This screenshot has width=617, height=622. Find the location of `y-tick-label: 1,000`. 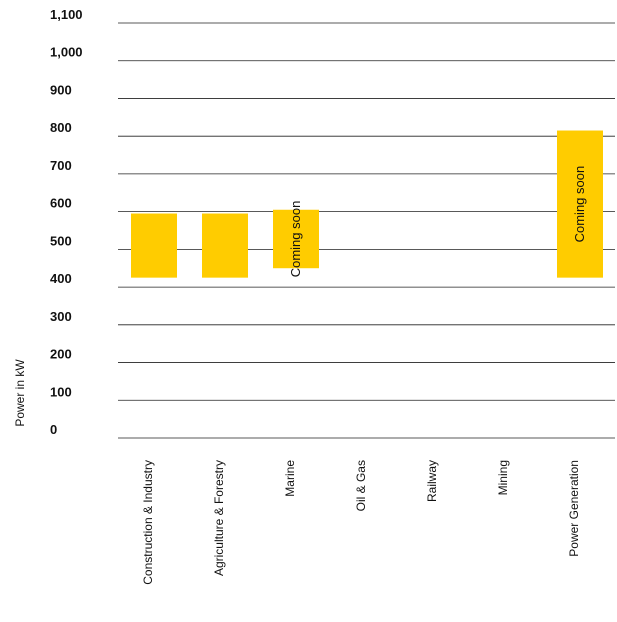

y-tick-label: 1,000 is located at coordinates (66, 52).